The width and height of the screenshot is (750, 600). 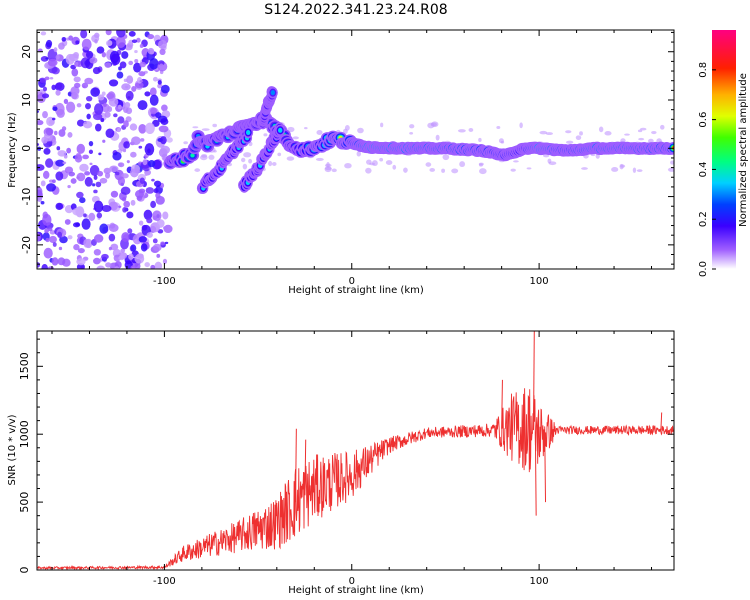 What do you see at coordinates (273, 93) in the screenshot?
I see `branch-mark` at bounding box center [273, 93].